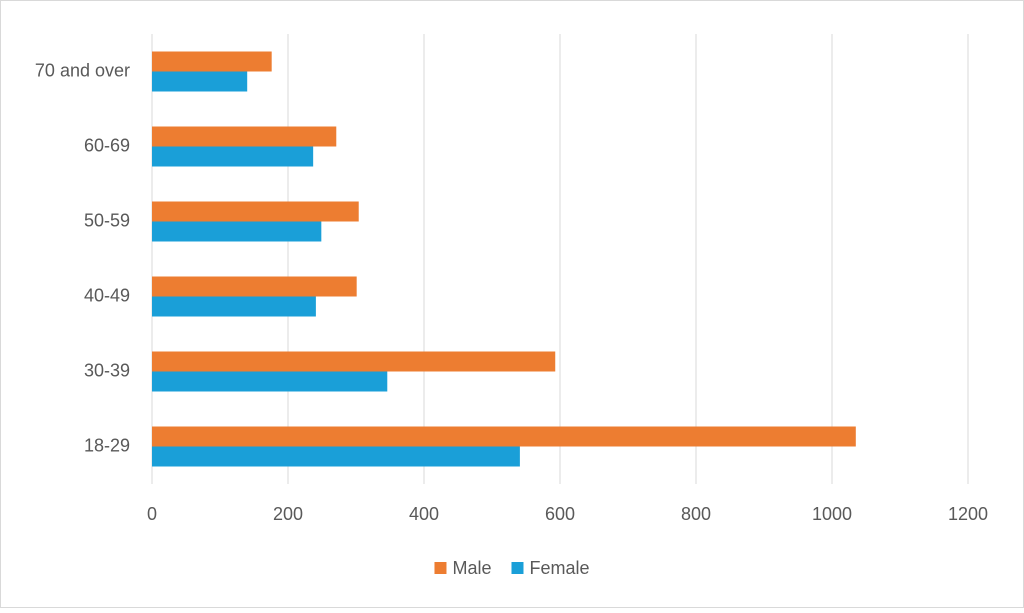 The width and height of the screenshot is (1024, 613). I want to click on y-tick-label: 50-59, so click(107, 220).